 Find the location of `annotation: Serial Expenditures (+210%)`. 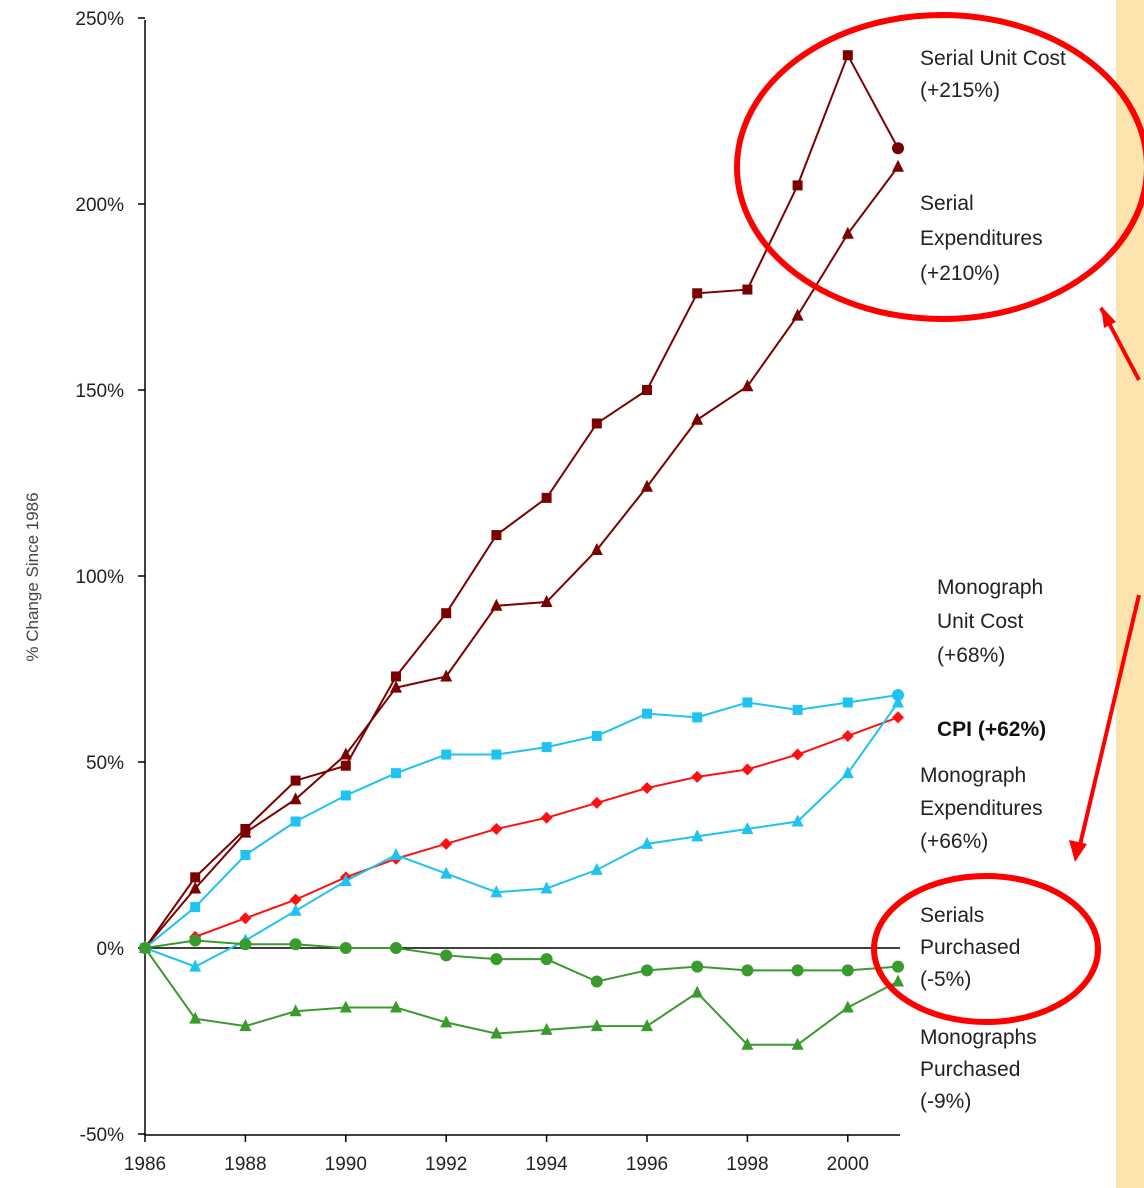

annotation: Serial Expenditures (+210%) is located at coordinates (981, 238).